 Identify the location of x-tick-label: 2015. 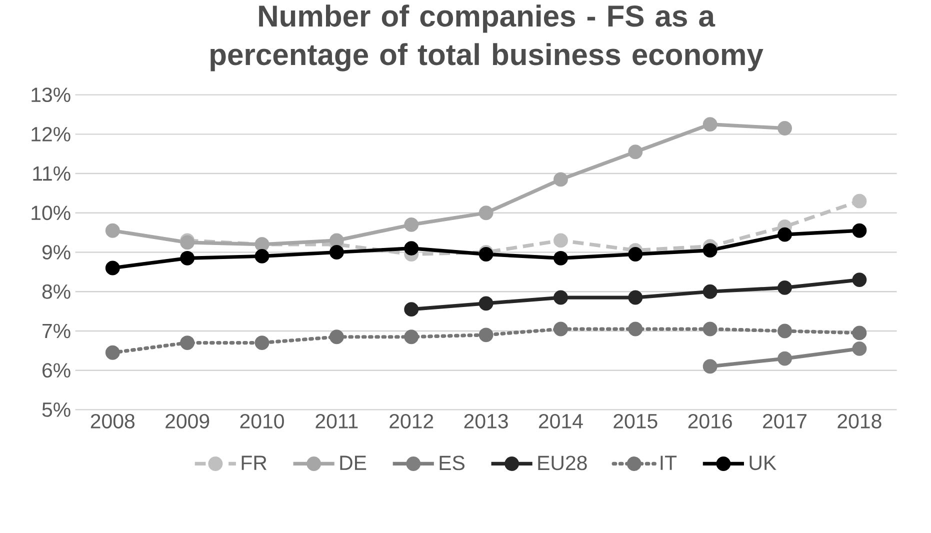
(636, 421).